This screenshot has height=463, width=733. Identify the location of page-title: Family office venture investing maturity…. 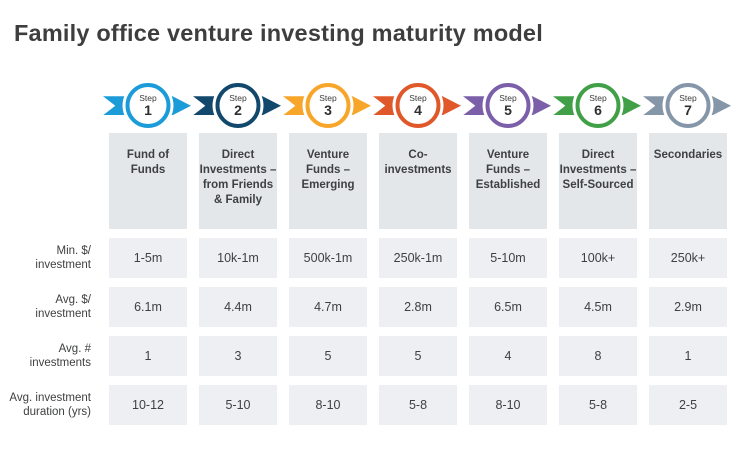
(278, 33).